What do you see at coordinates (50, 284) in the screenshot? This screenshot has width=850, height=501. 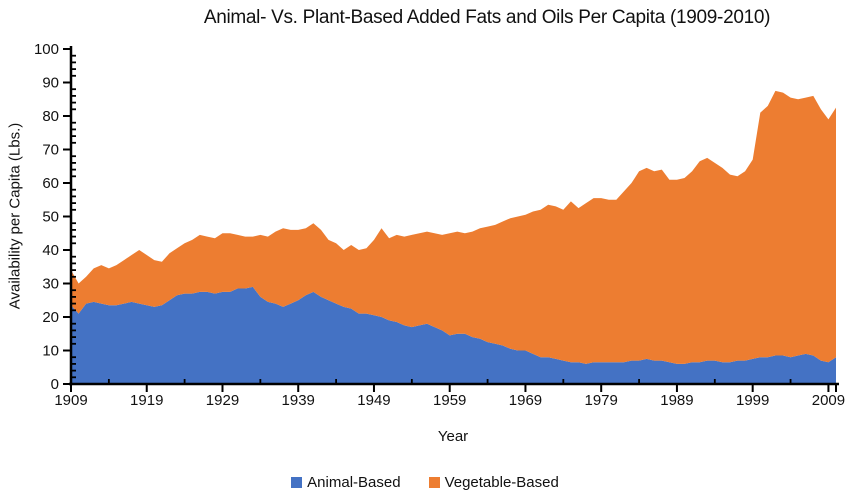 I see `y-tick-label: 30` at bounding box center [50, 284].